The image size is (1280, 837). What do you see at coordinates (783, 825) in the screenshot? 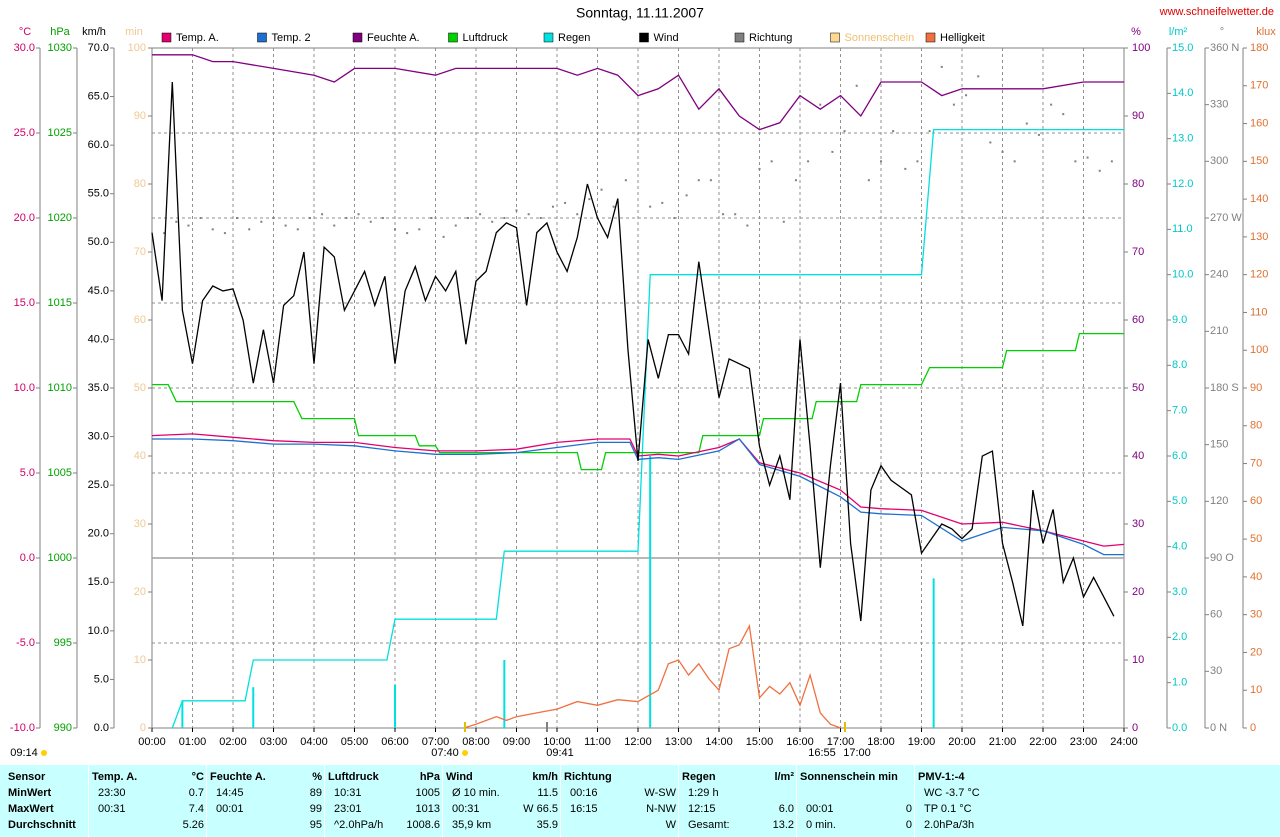
I see `cell: 13.2` at bounding box center [783, 825].